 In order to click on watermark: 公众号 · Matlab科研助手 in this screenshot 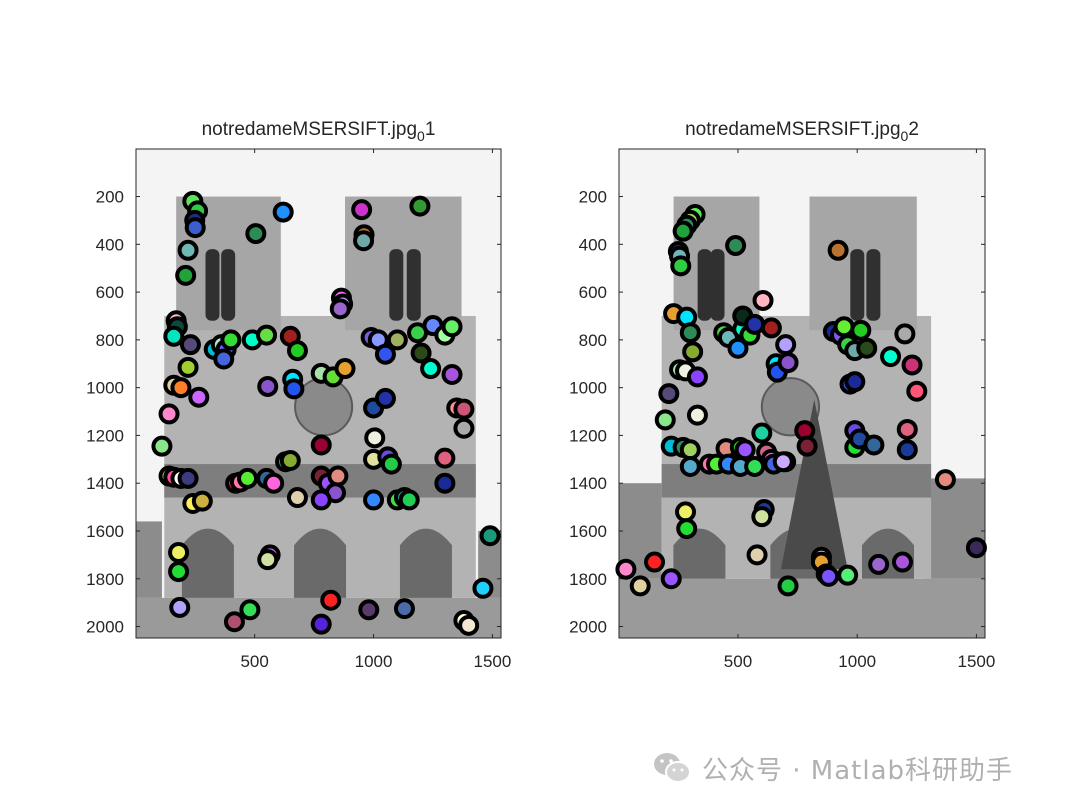, I will do `click(832, 768)`.